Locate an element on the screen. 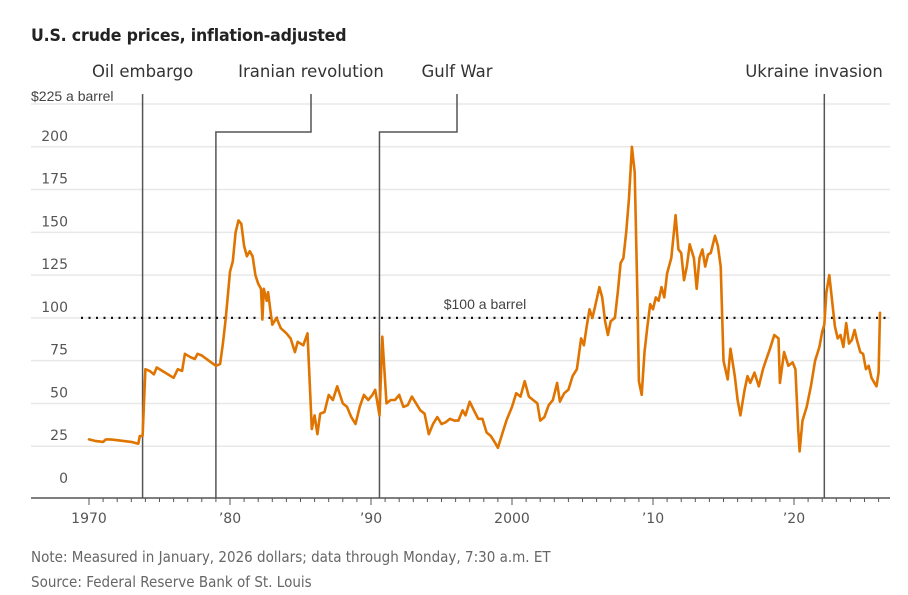  x-tick-label: ’10 is located at coordinates (653, 519).